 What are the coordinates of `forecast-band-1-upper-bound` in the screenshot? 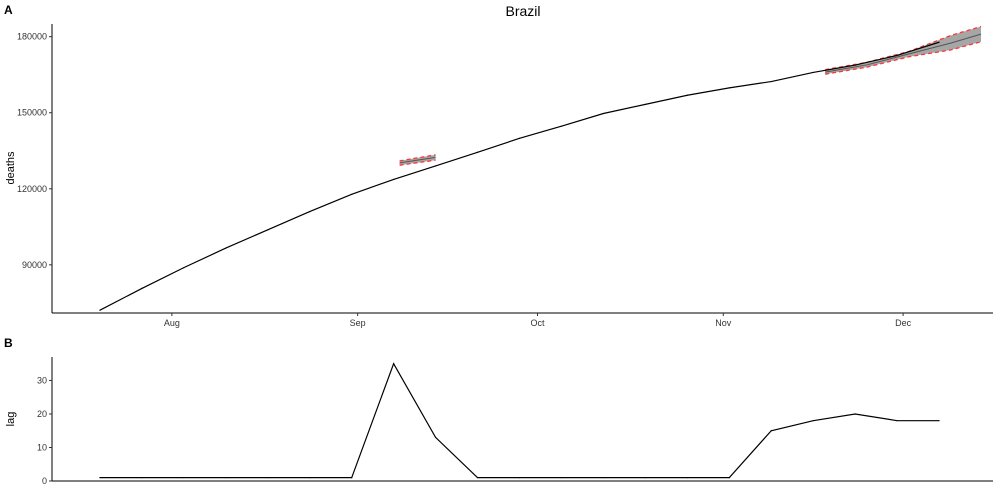 It's located at (417, 158).